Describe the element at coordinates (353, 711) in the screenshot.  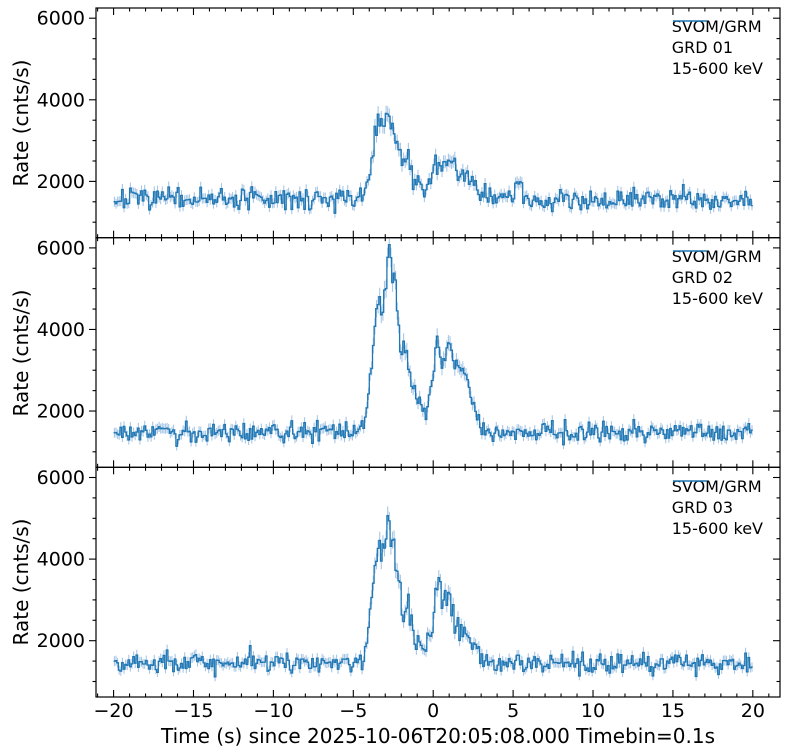
I see `svg-text: −5` at that location.